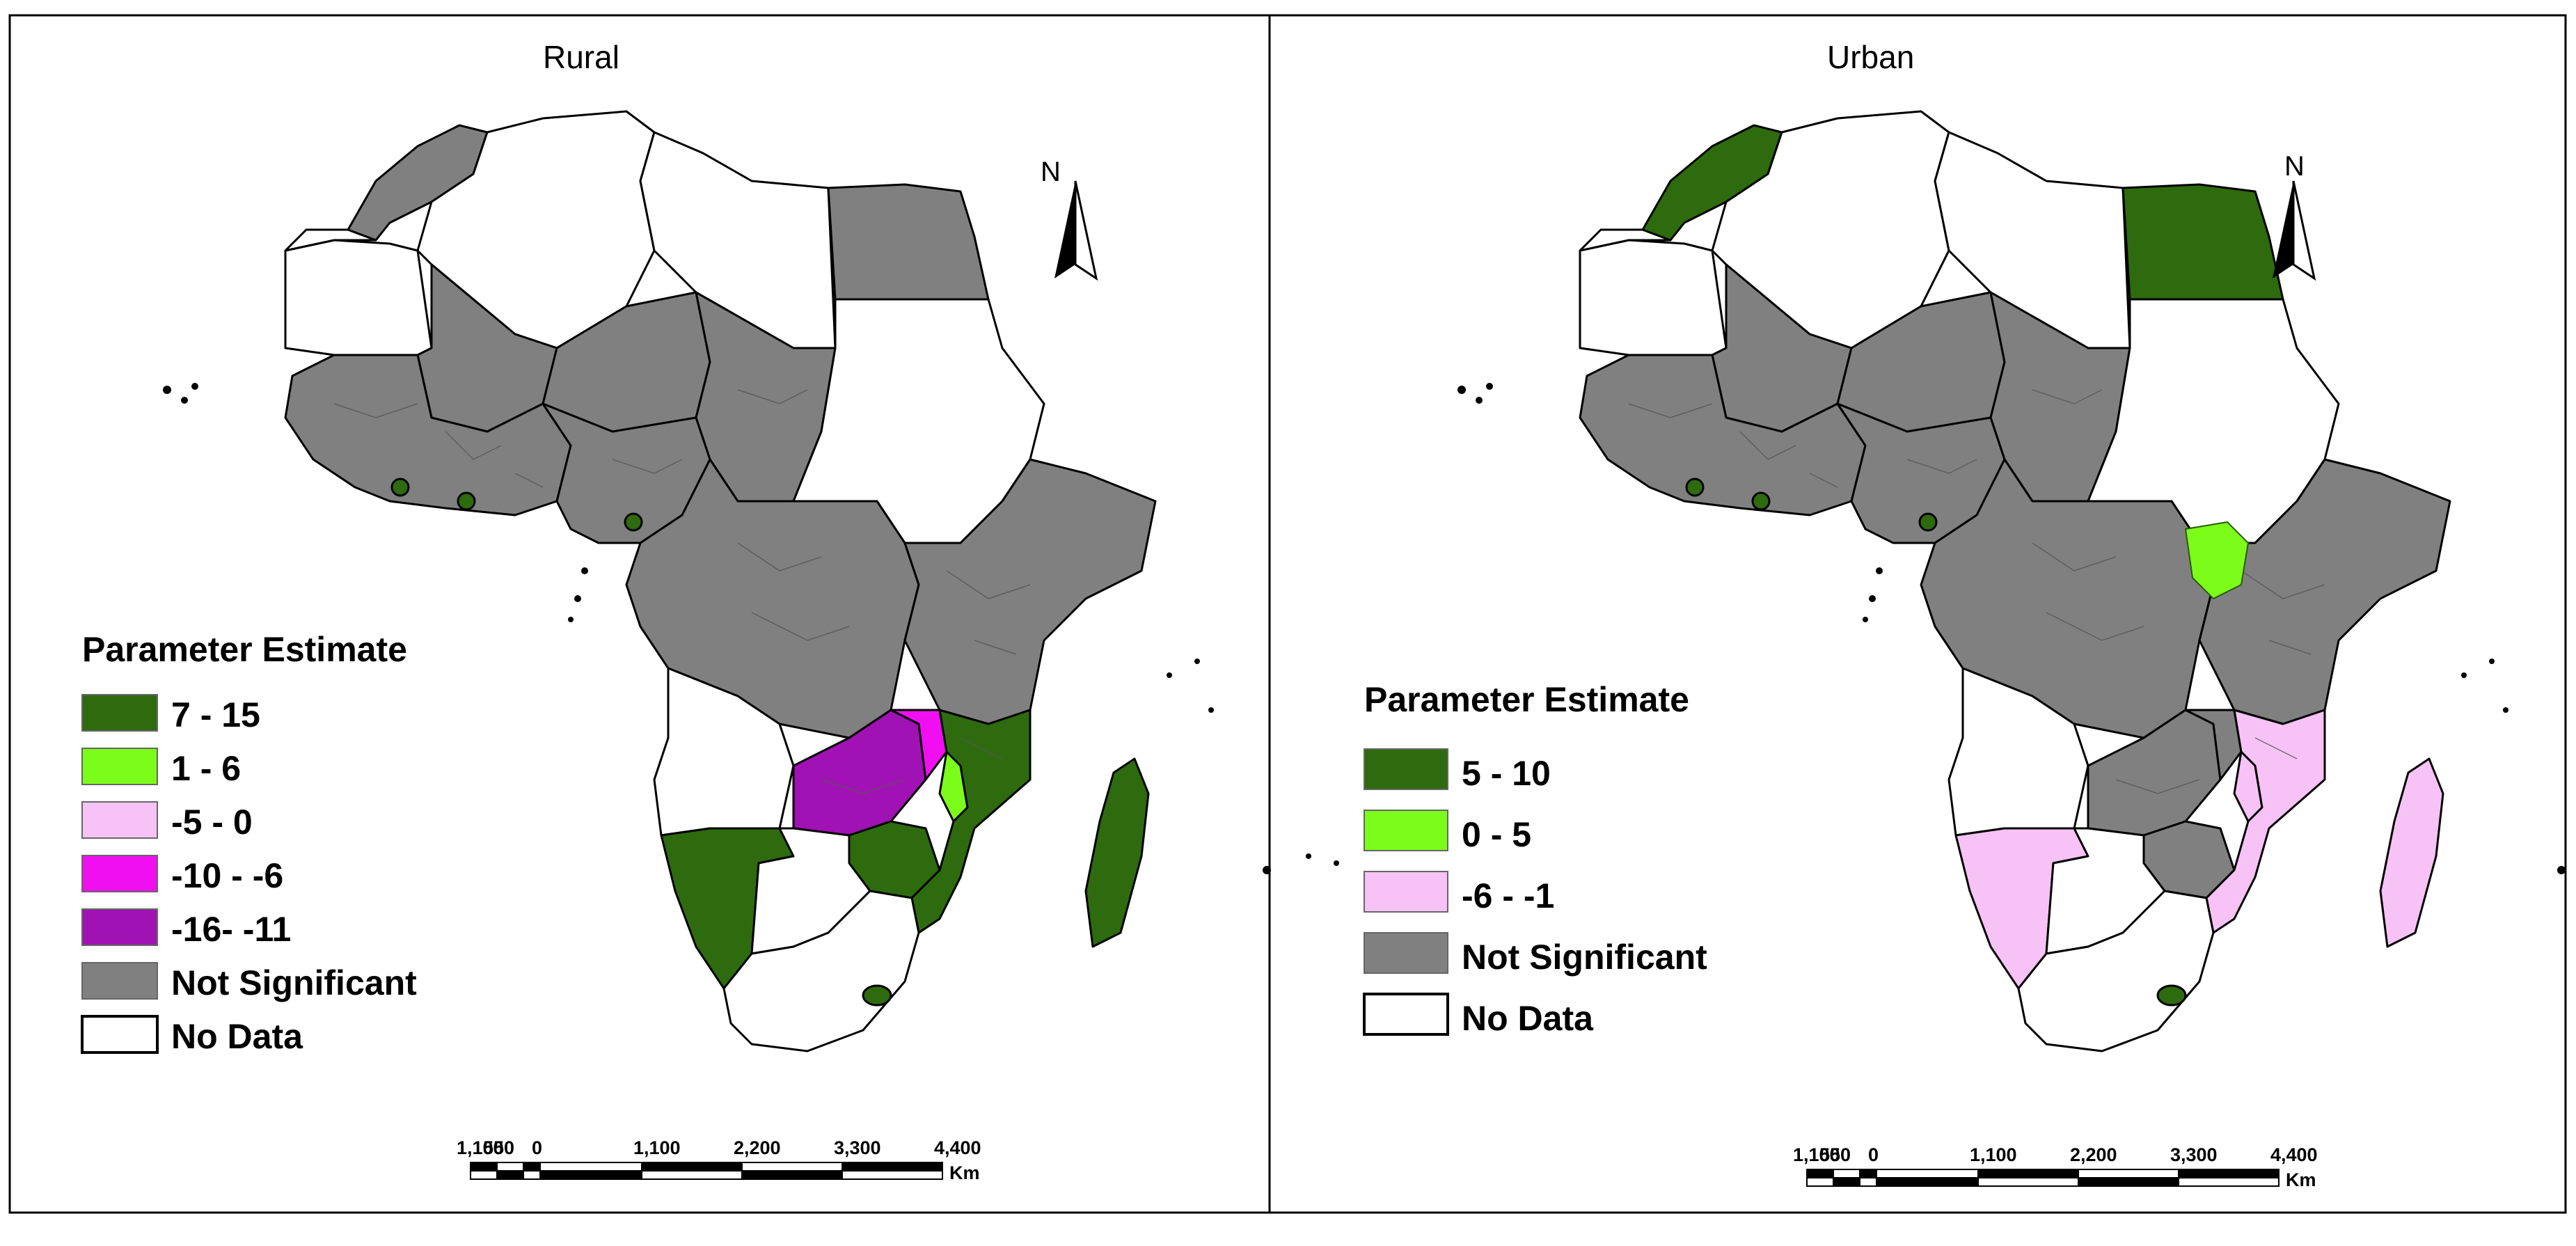  I want to click on legend-label: -16- -11, so click(231, 930).